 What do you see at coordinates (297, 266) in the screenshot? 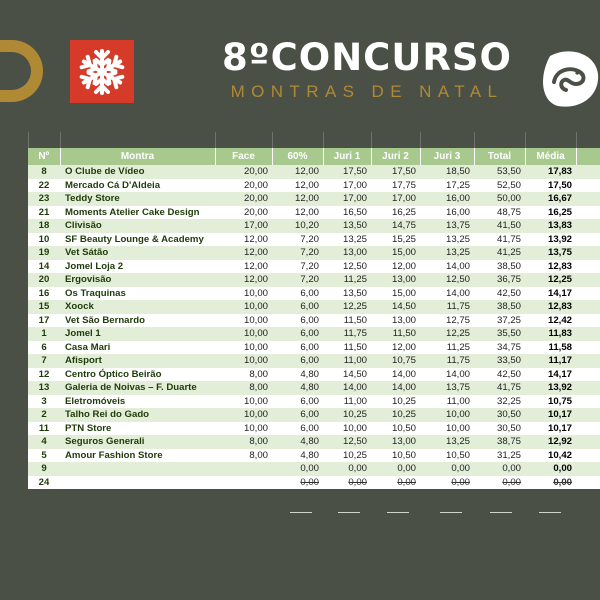
I see `cell-60: 7,20` at bounding box center [297, 266].